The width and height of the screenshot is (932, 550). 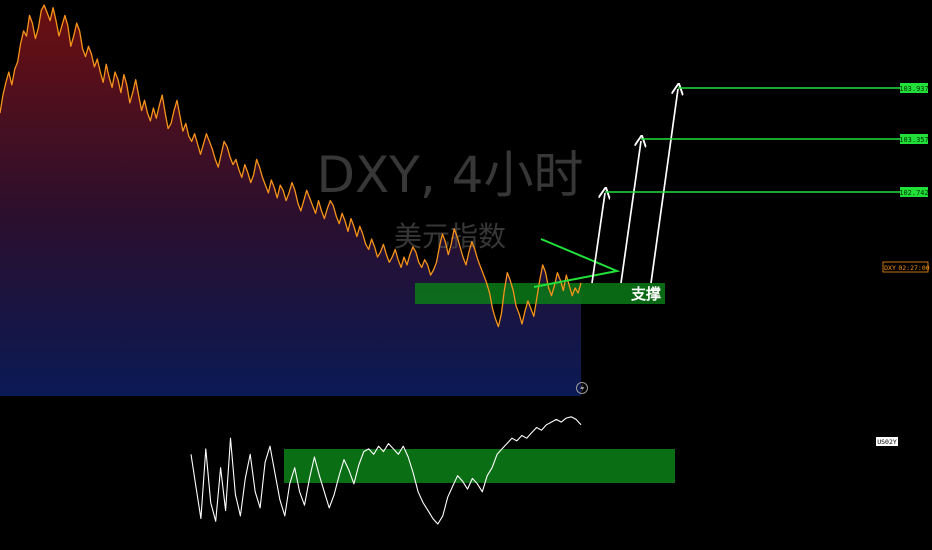 I want to click on target-tag-2: 103.357, so click(x=914, y=139).